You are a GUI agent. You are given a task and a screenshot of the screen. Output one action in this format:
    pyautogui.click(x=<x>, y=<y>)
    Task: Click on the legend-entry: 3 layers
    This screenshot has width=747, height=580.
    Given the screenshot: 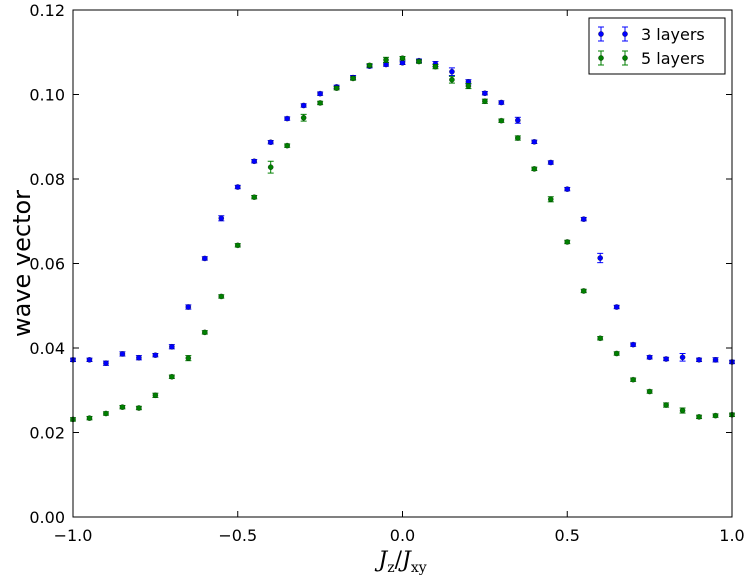 What is the action you would take?
    pyautogui.click(x=651, y=34)
    